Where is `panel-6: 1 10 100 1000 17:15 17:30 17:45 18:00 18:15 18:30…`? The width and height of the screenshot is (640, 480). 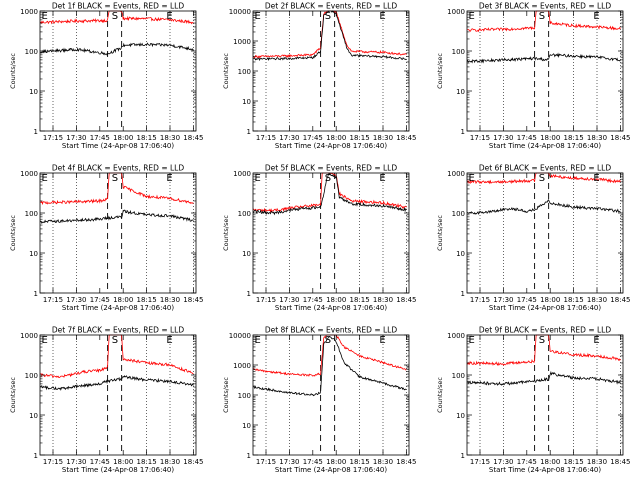
panel-6: 1 10 100 1000 17:15 17:30 17:45 18:00 18:15 18:30… is located at coordinates (533, 238).